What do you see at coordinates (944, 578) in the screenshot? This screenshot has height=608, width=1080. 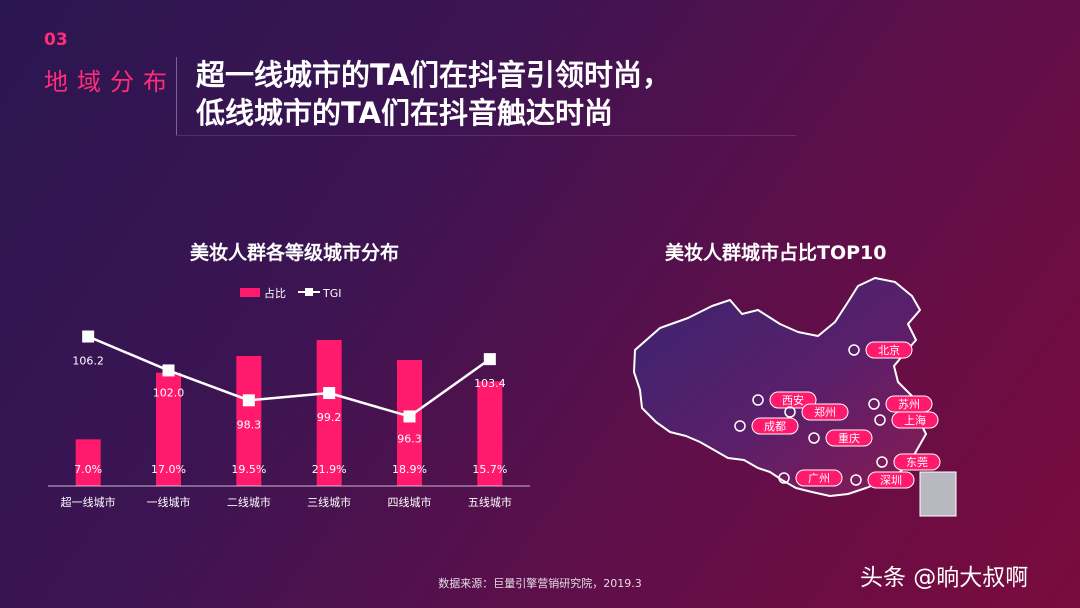 I see `watermark: 头条 @晌大叔啊` at bounding box center [944, 578].